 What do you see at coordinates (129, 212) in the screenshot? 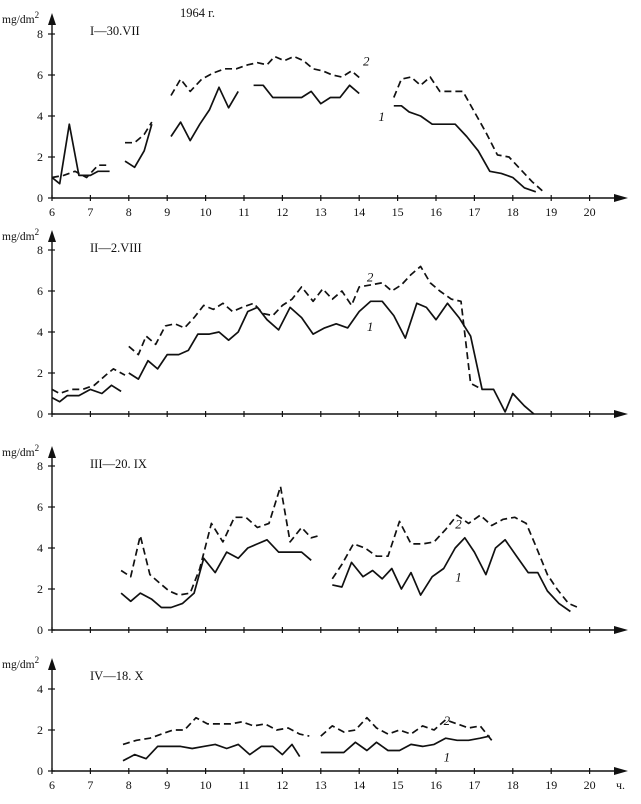
I see `x-tick-label: 8` at bounding box center [129, 212].